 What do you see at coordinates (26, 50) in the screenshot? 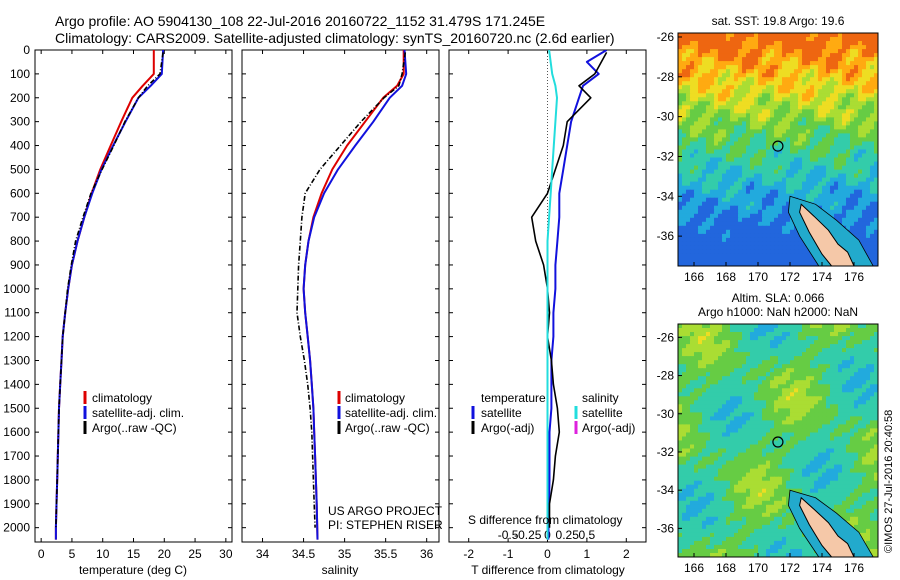
I see `depth-tick-label: 0` at bounding box center [26, 50].